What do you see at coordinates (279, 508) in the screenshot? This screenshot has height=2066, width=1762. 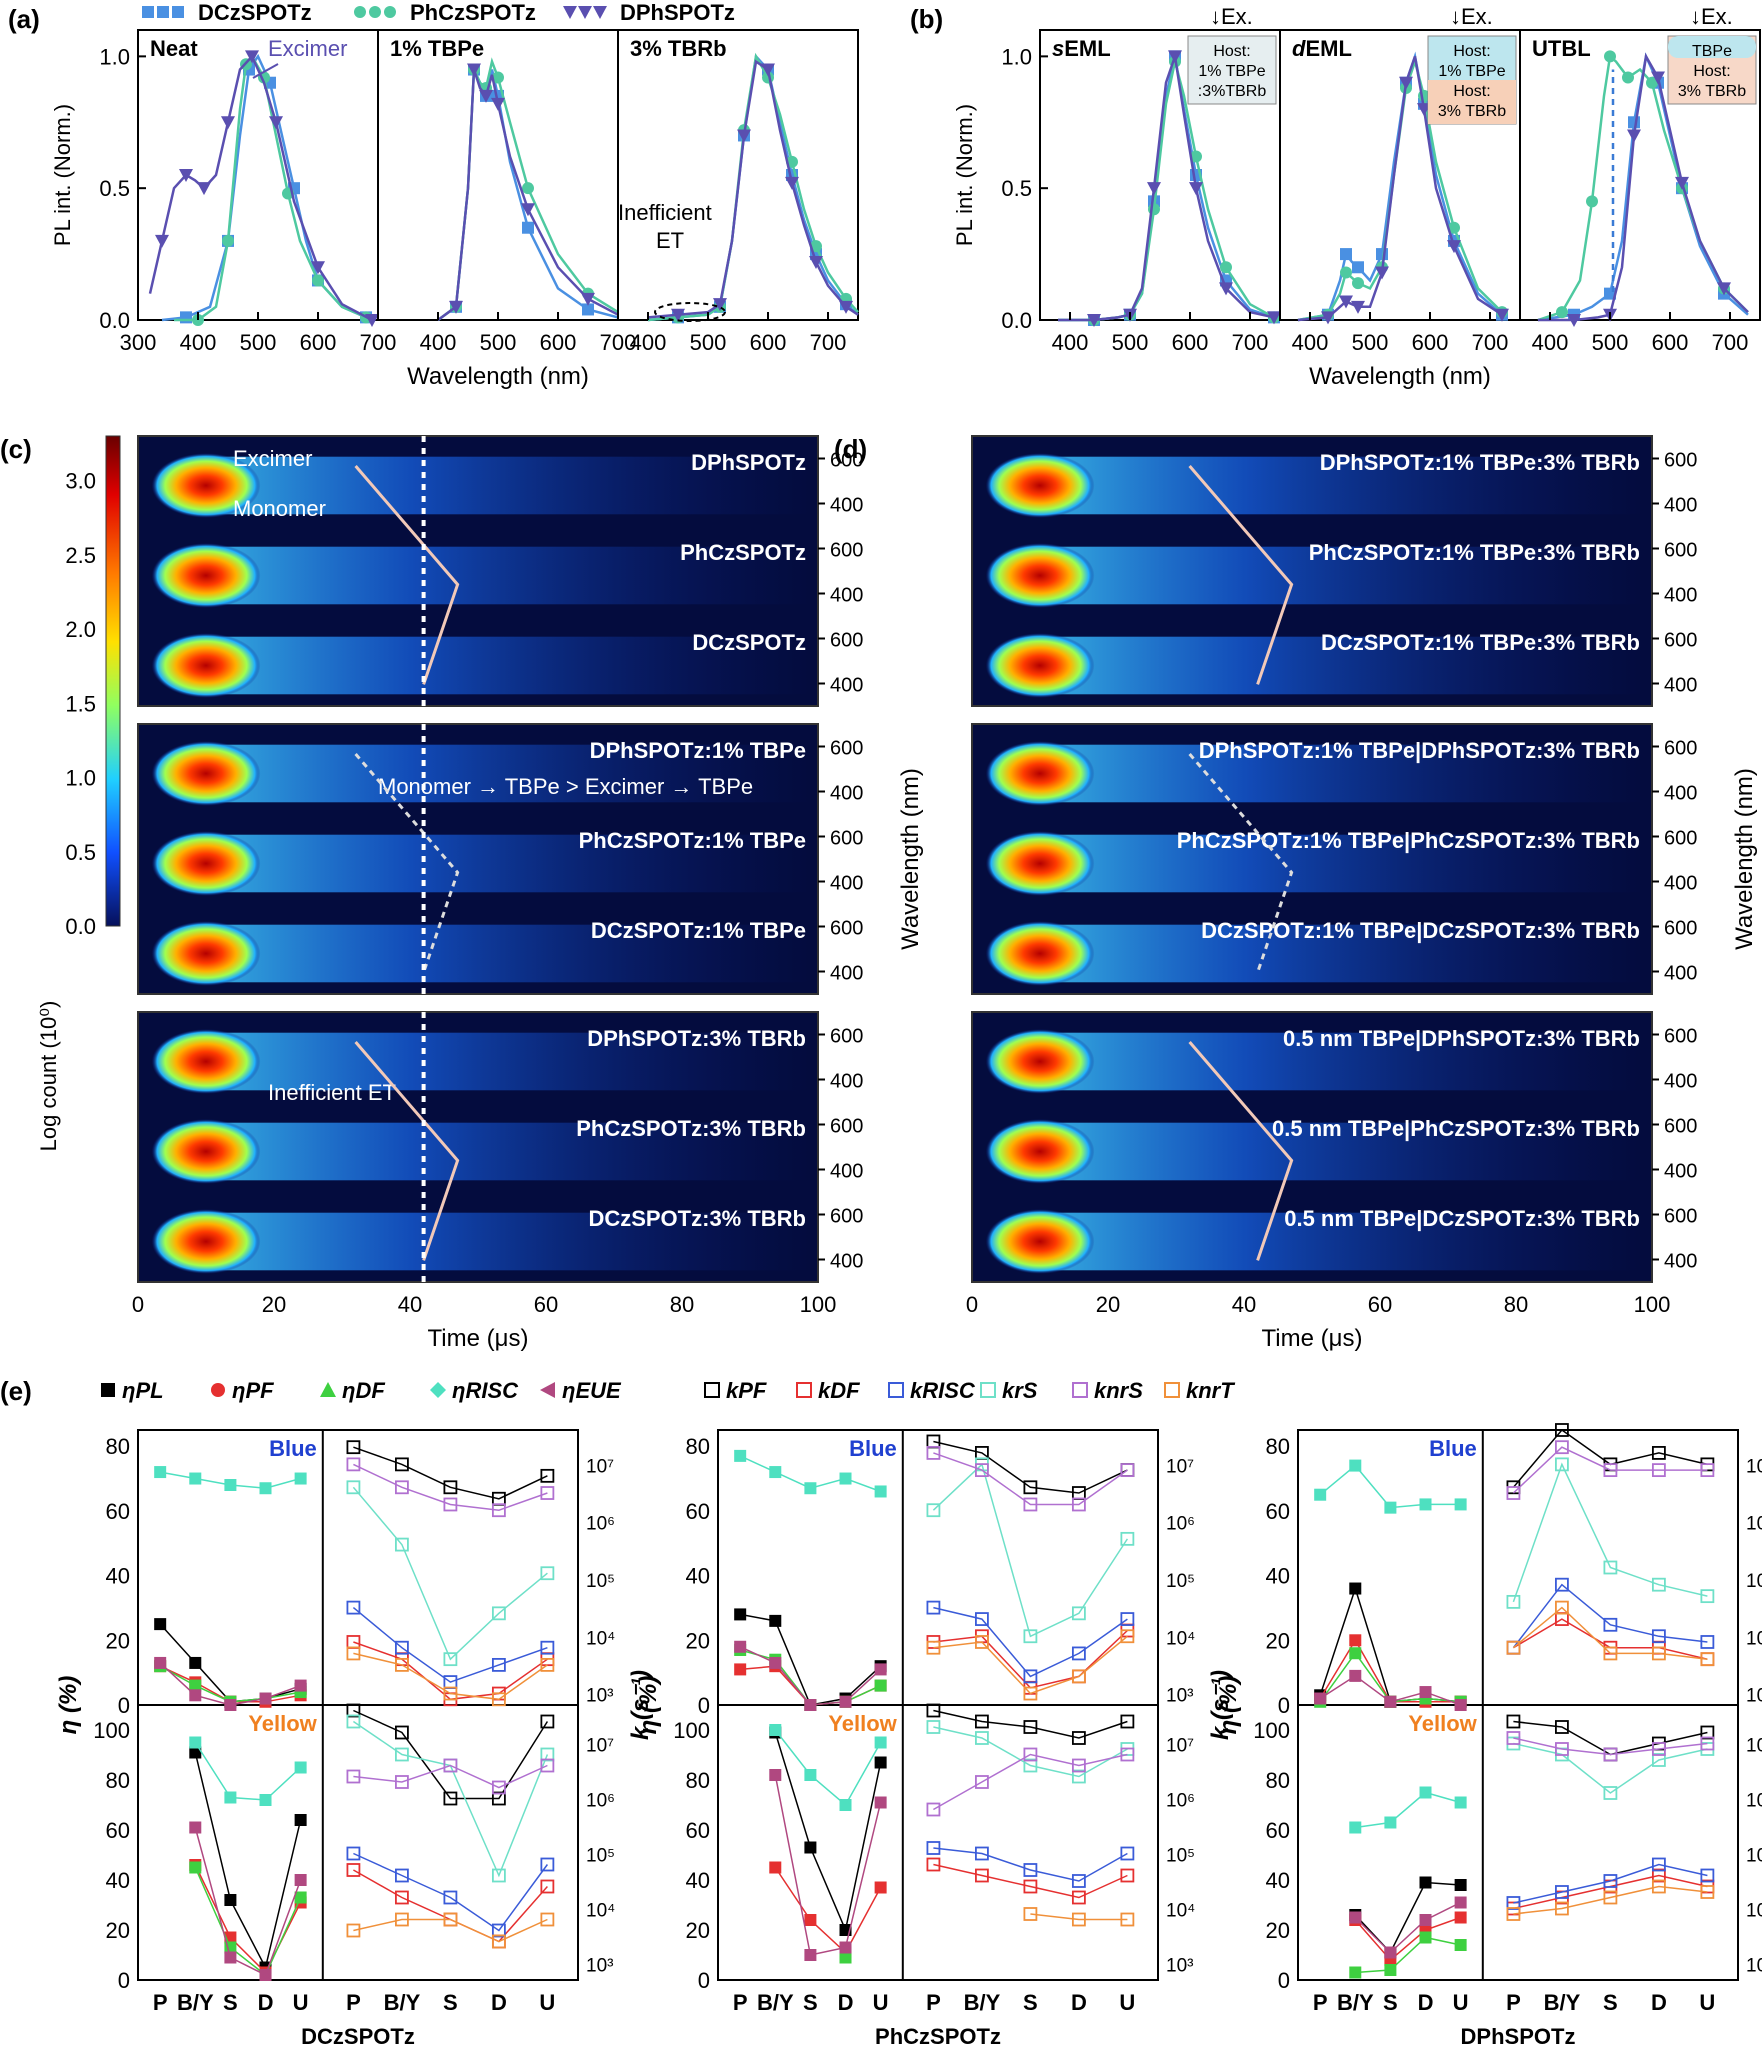 I see `heatmap-annotation: Monomer` at bounding box center [279, 508].